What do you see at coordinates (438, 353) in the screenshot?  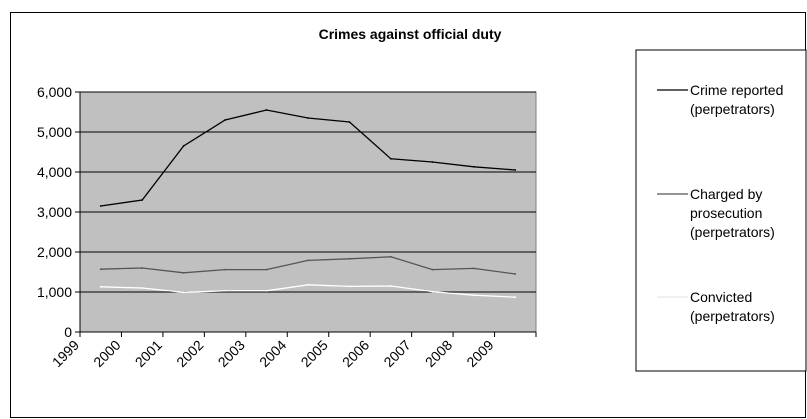 I see `x-tick-label: 2008` at bounding box center [438, 353].